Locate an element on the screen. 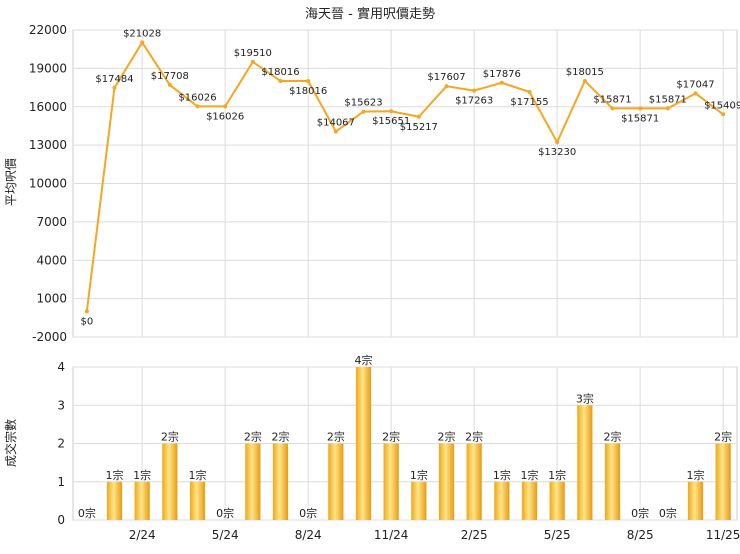  price-data-label: $17607 is located at coordinates (446, 77).